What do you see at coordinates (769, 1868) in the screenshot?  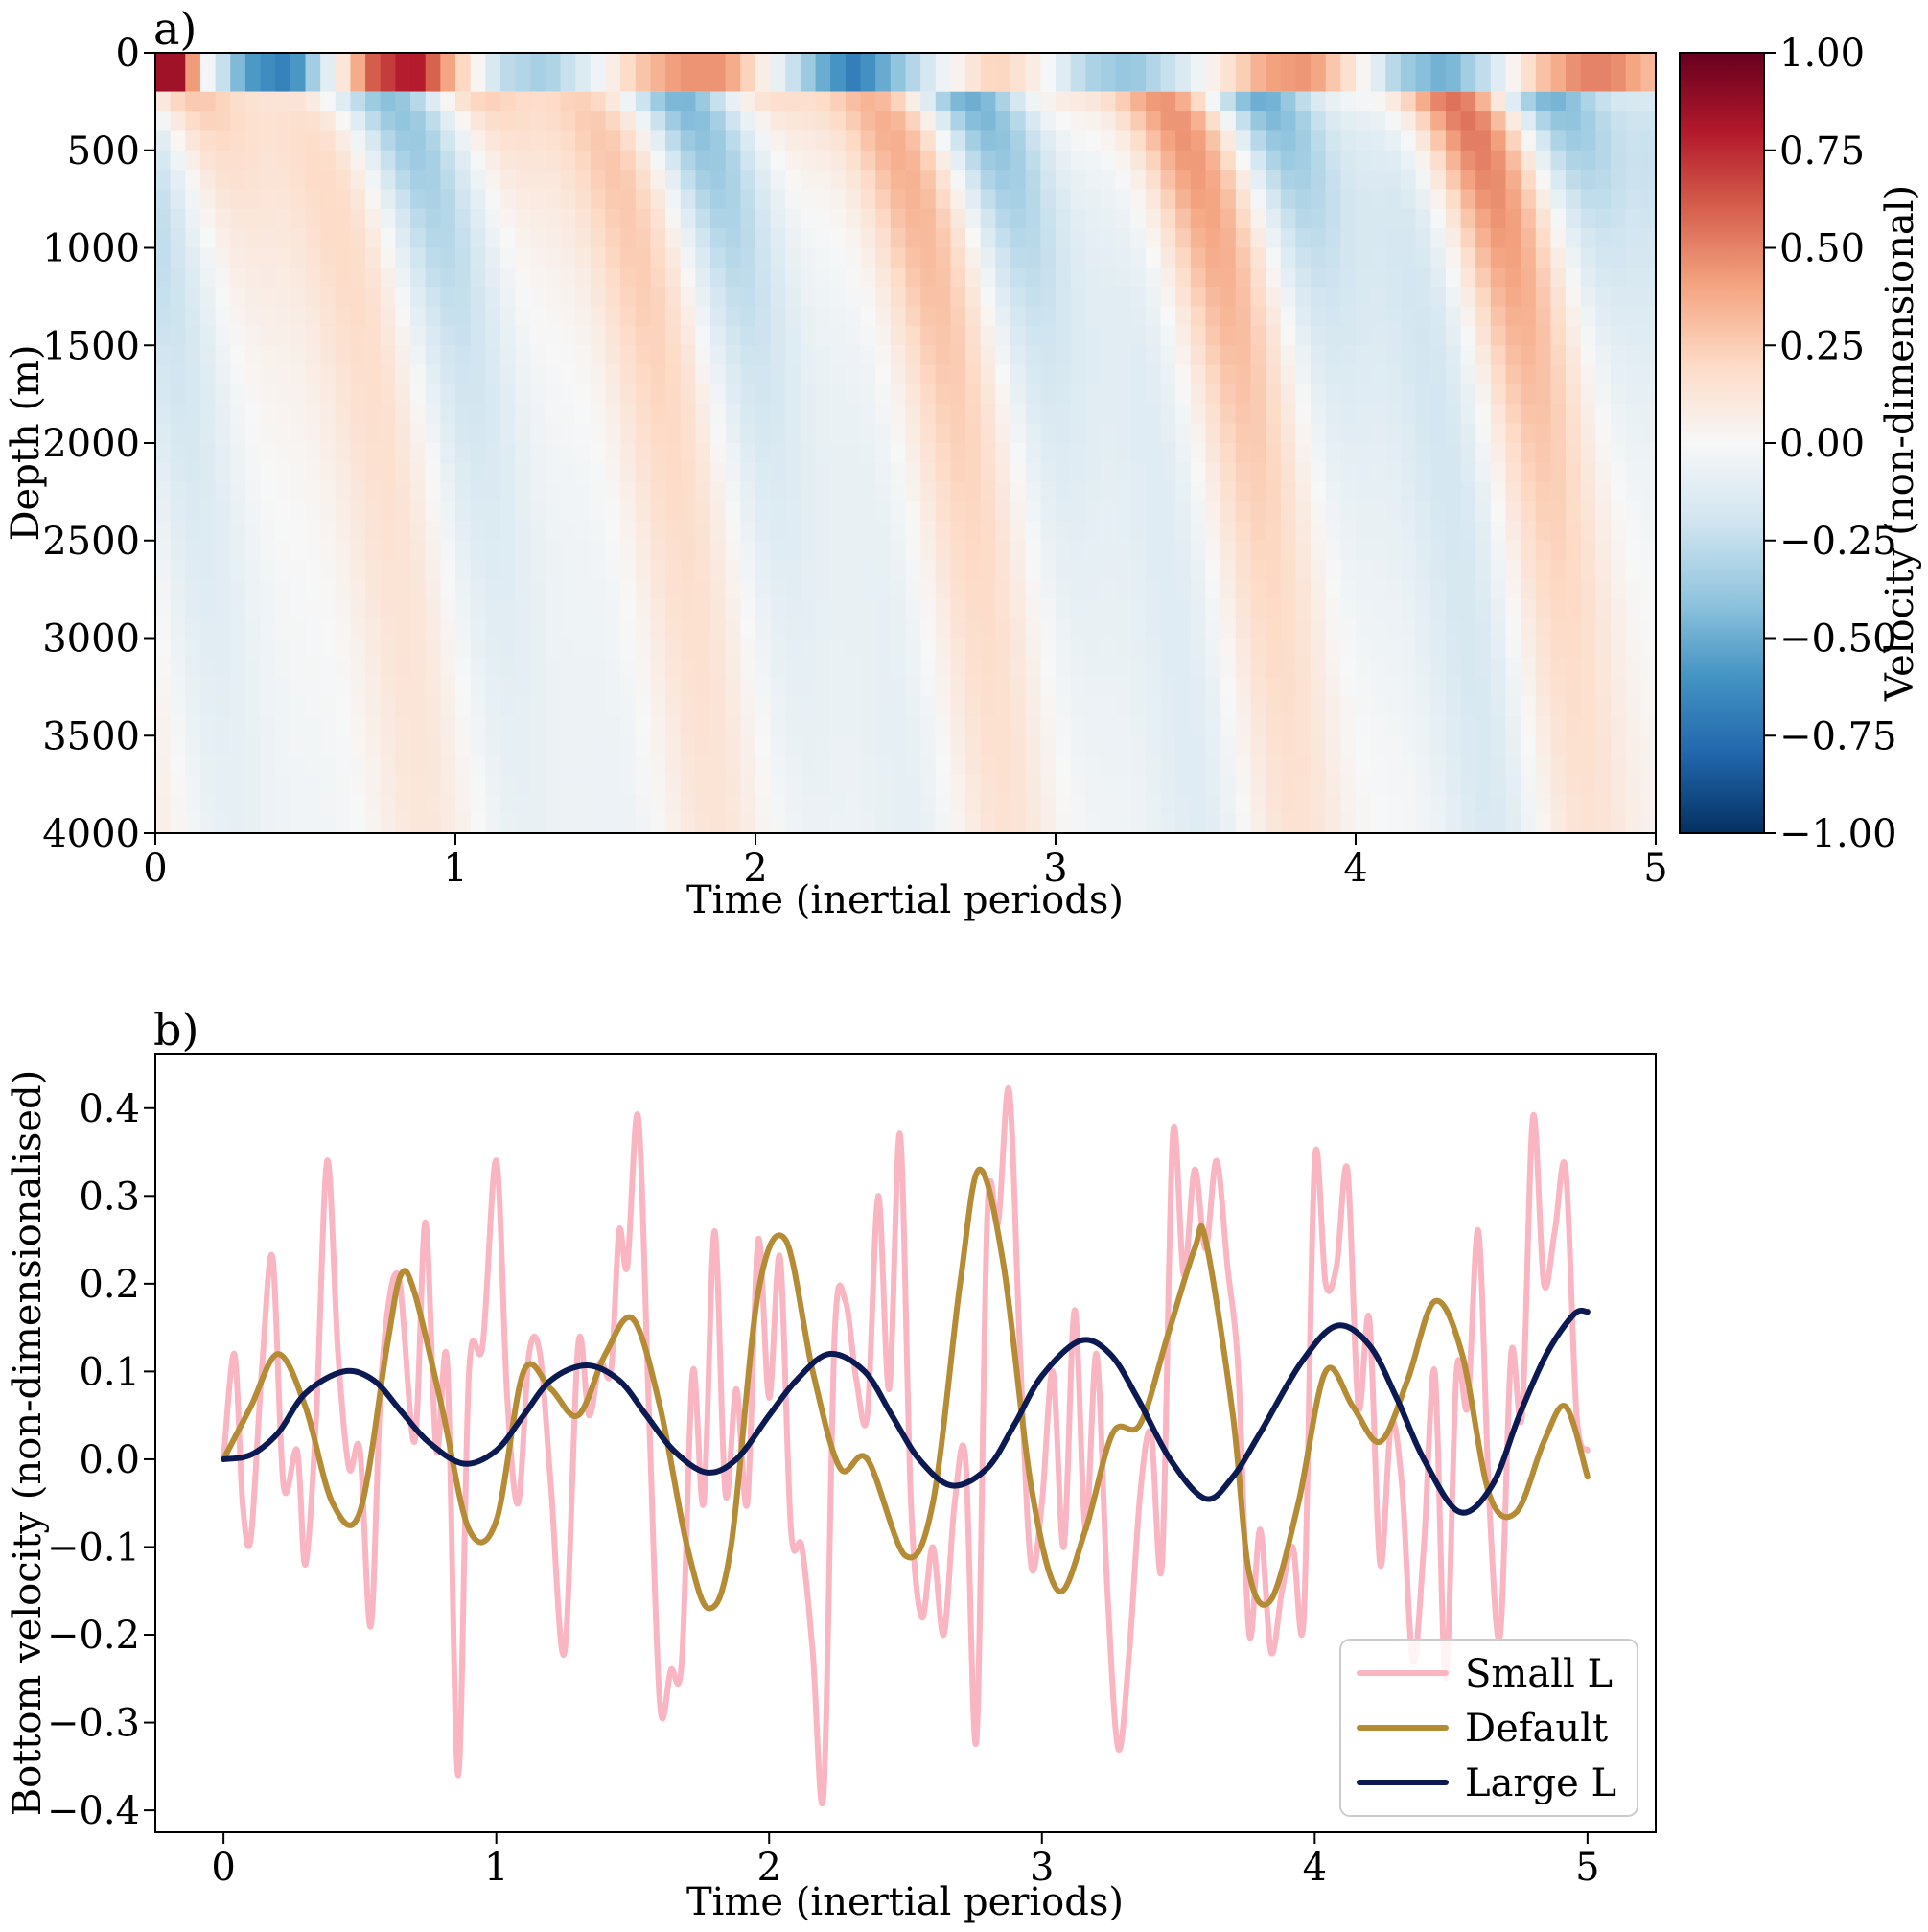 I see `x-tick-label: 2` at bounding box center [769, 1868].